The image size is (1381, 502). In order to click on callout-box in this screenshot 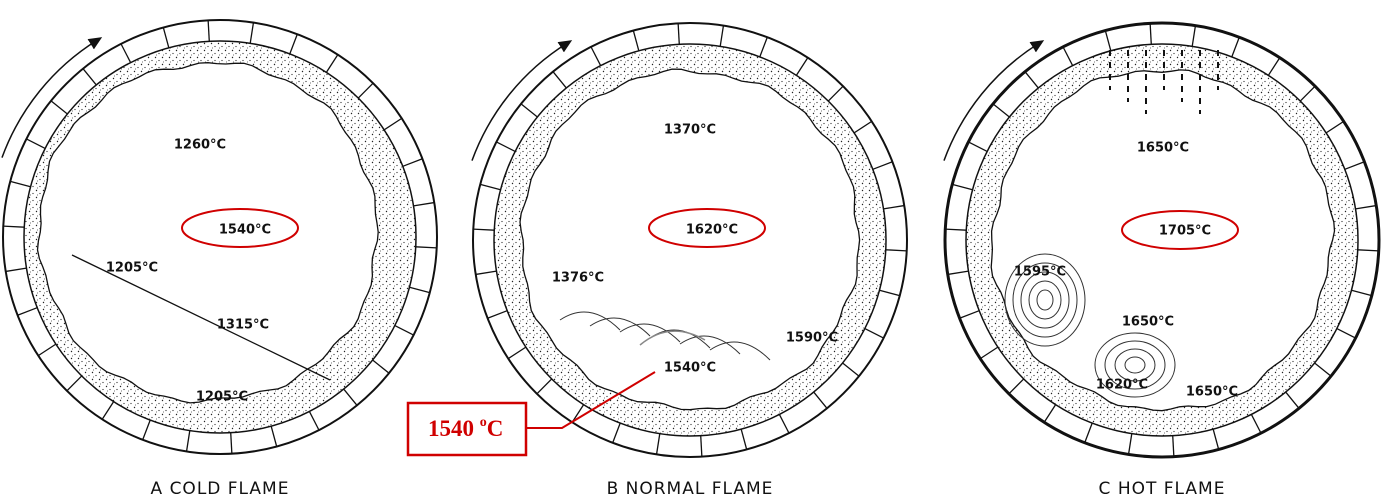, I will do `click(467, 429)`.